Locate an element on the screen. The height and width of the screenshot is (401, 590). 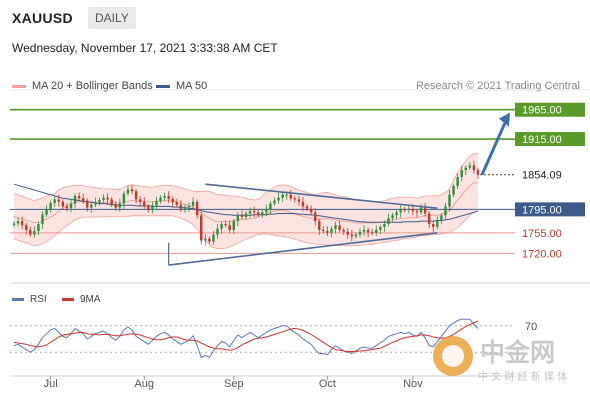
level-tag-1795.00: 1795.00 is located at coordinates (550, 209).